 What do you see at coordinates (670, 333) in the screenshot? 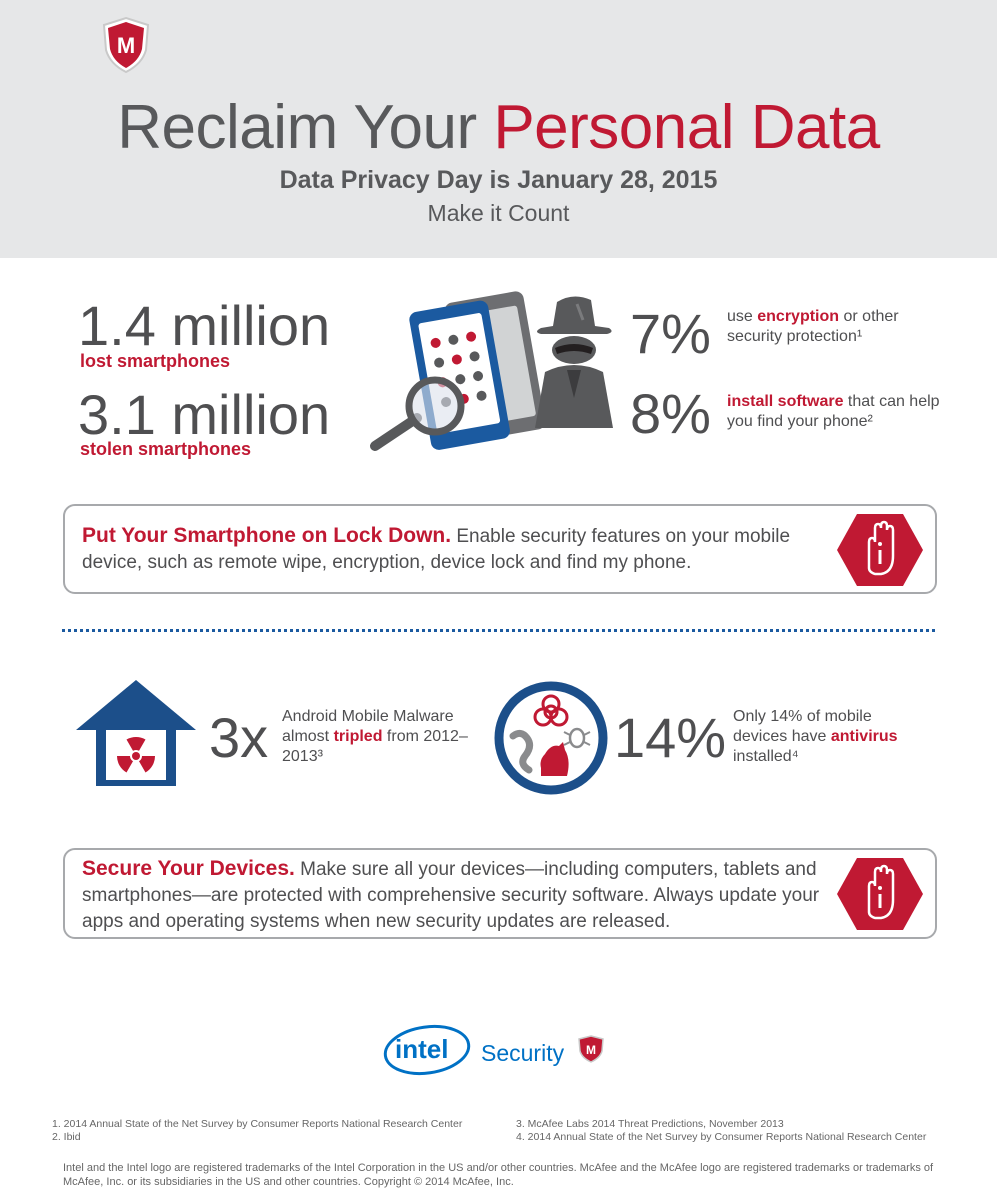
I see `encryption-percent: 7%` at bounding box center [670, 333].